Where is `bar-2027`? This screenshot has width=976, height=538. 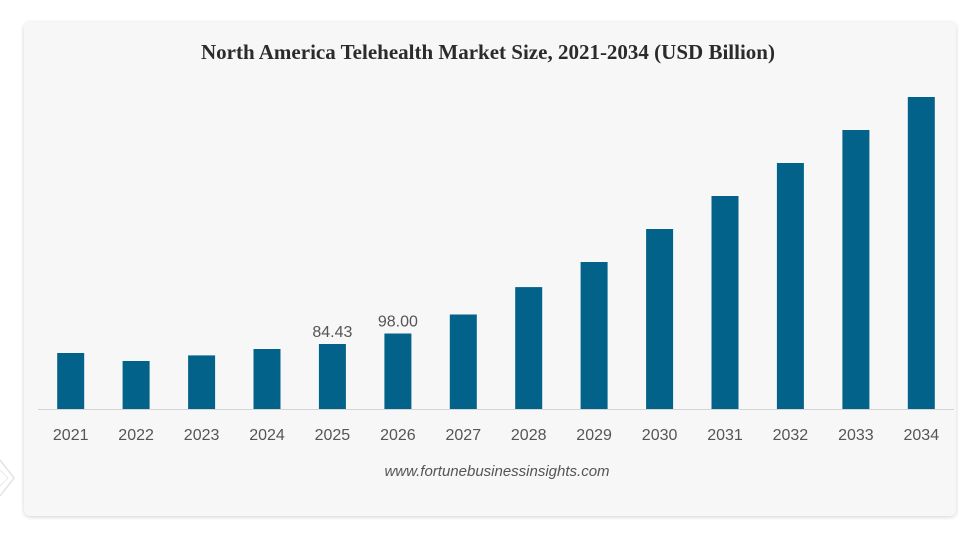 bar-2027 is located at coordinates (463, 361).